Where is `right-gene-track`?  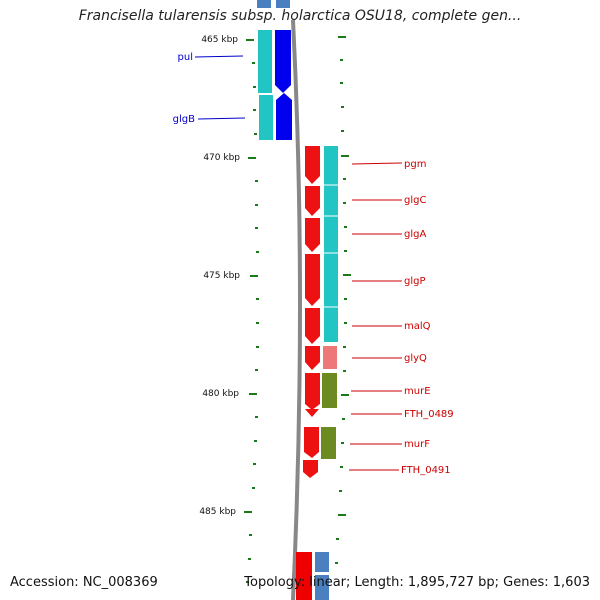
right-gene-track is located at coordinates (320, 312).